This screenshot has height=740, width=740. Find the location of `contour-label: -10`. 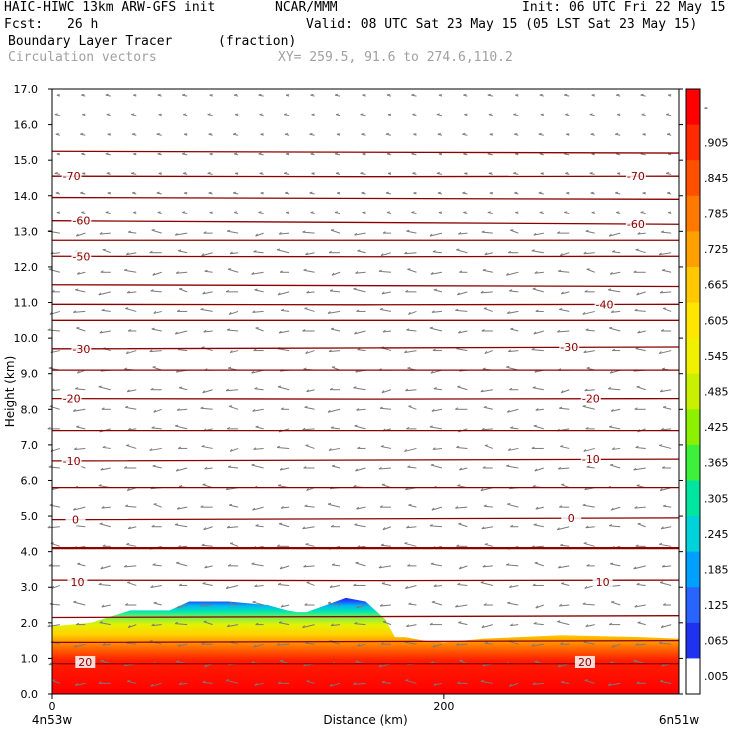

contour-label: -10 is located at coordinates (591, 459).